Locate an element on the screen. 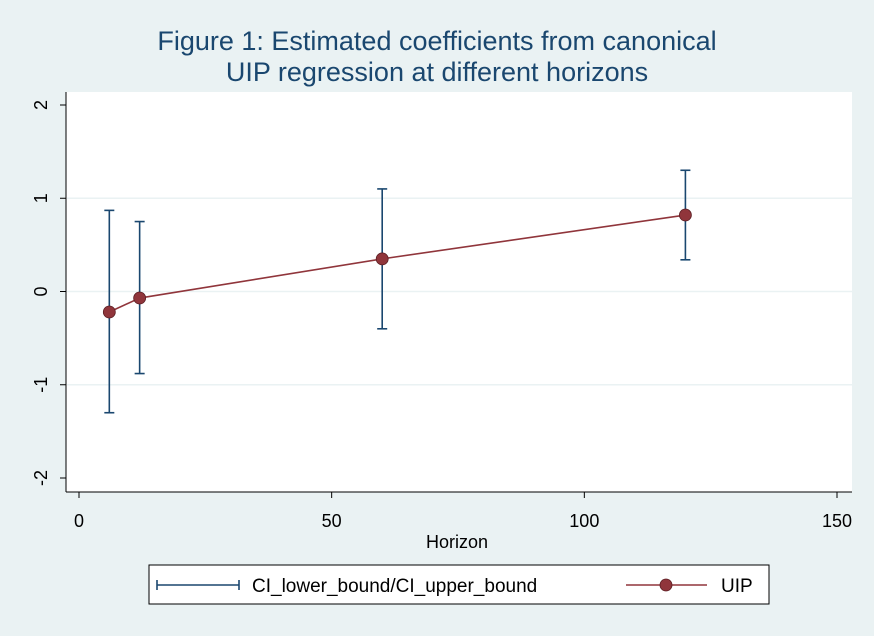  x-axis-ticks: 0 50 100 150 is located at coordinates (463, 511).